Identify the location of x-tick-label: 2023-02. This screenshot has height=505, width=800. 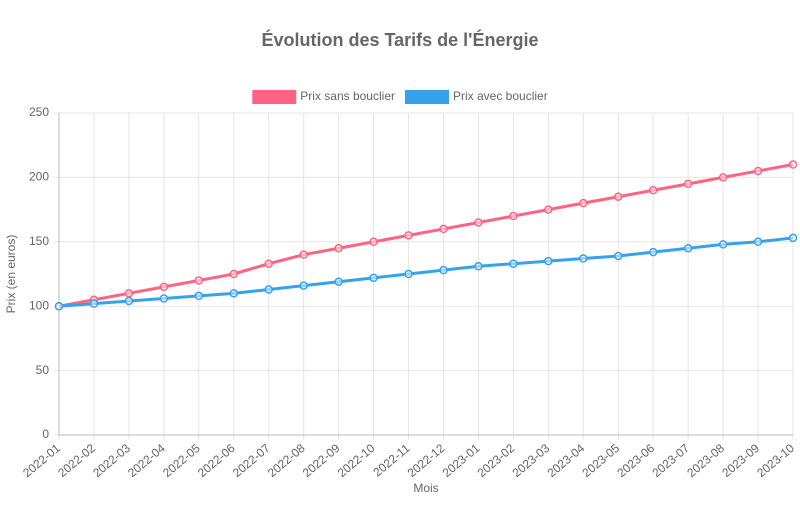
(496, 460).